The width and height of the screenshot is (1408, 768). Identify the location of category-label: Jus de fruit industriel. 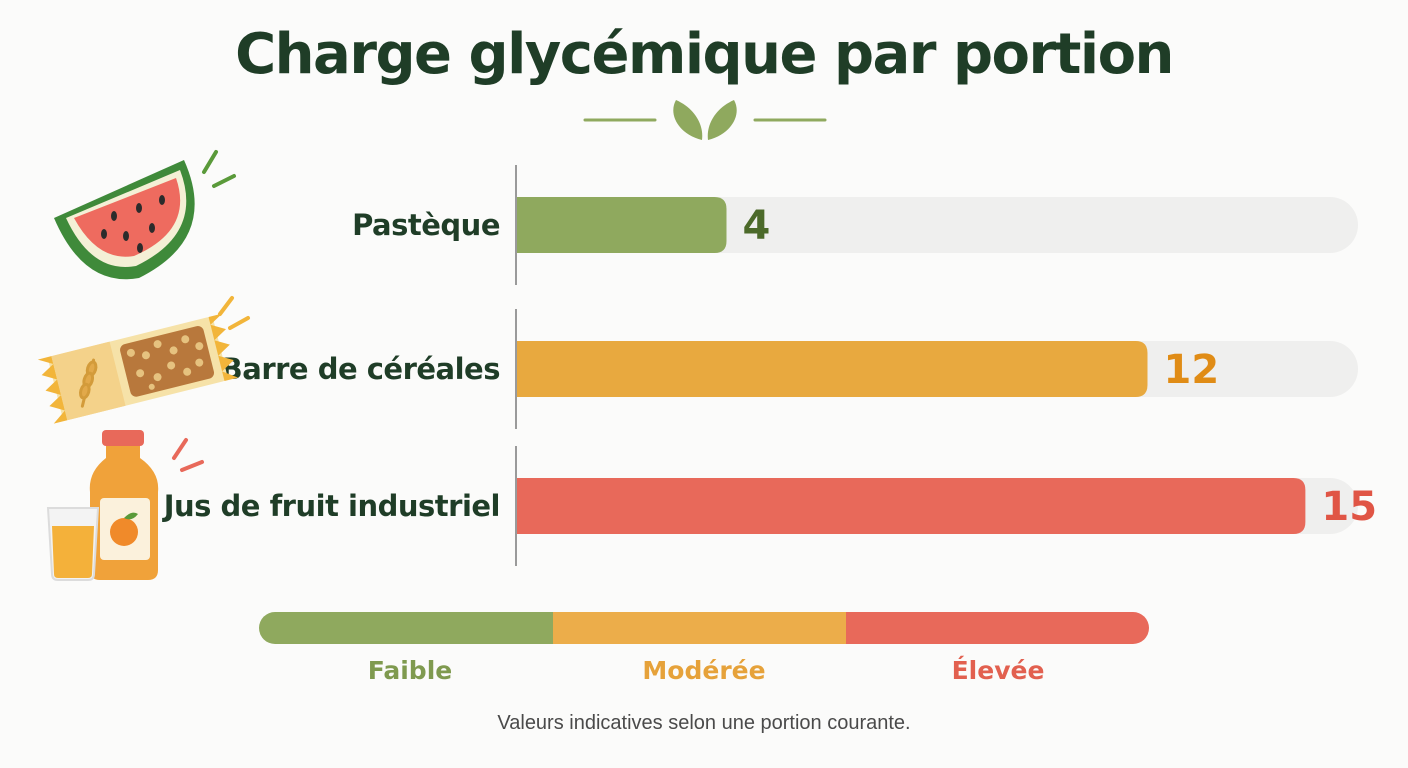
(331, 506).